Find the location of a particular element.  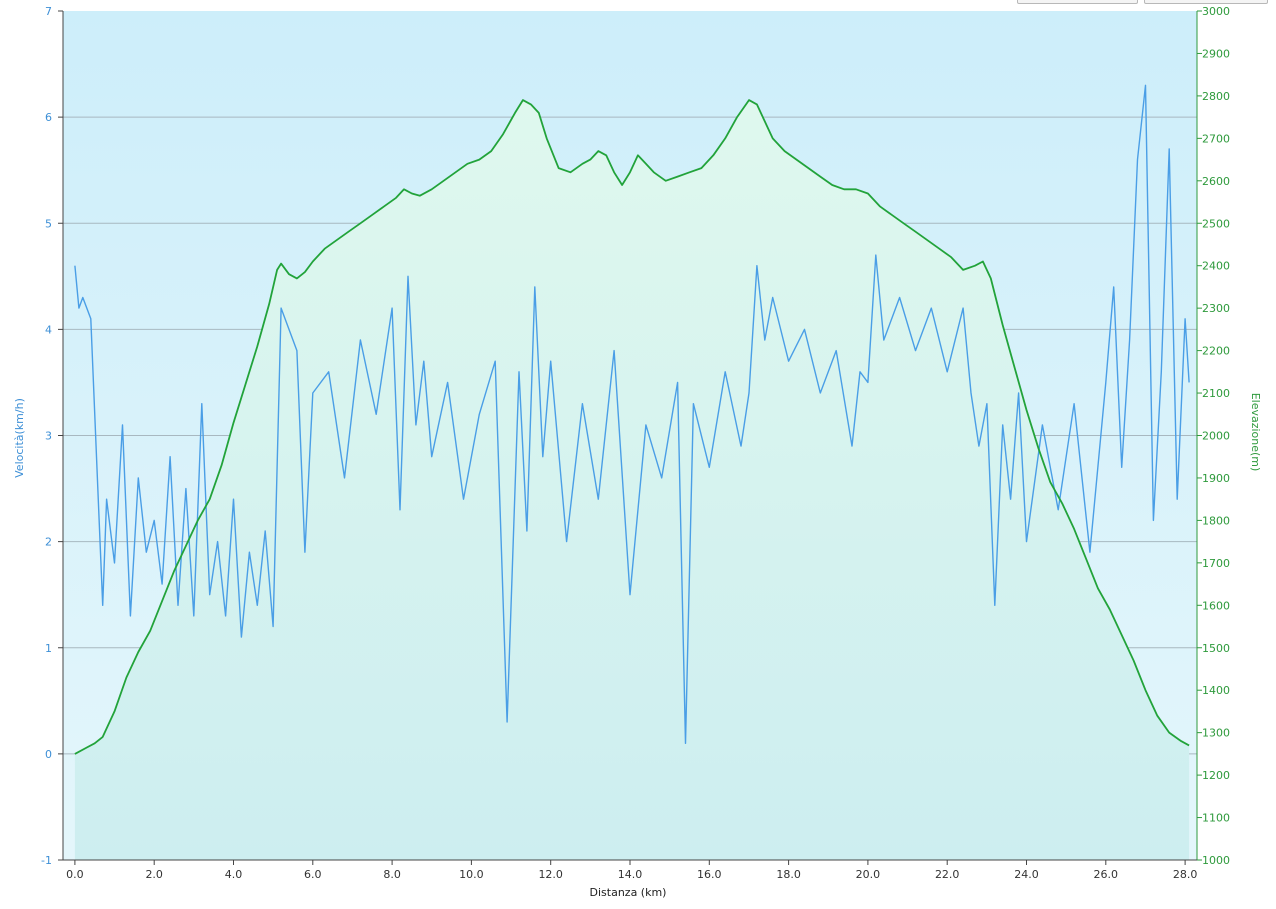

right-tick-label: 2700 is located at coordinates (1216, 138).